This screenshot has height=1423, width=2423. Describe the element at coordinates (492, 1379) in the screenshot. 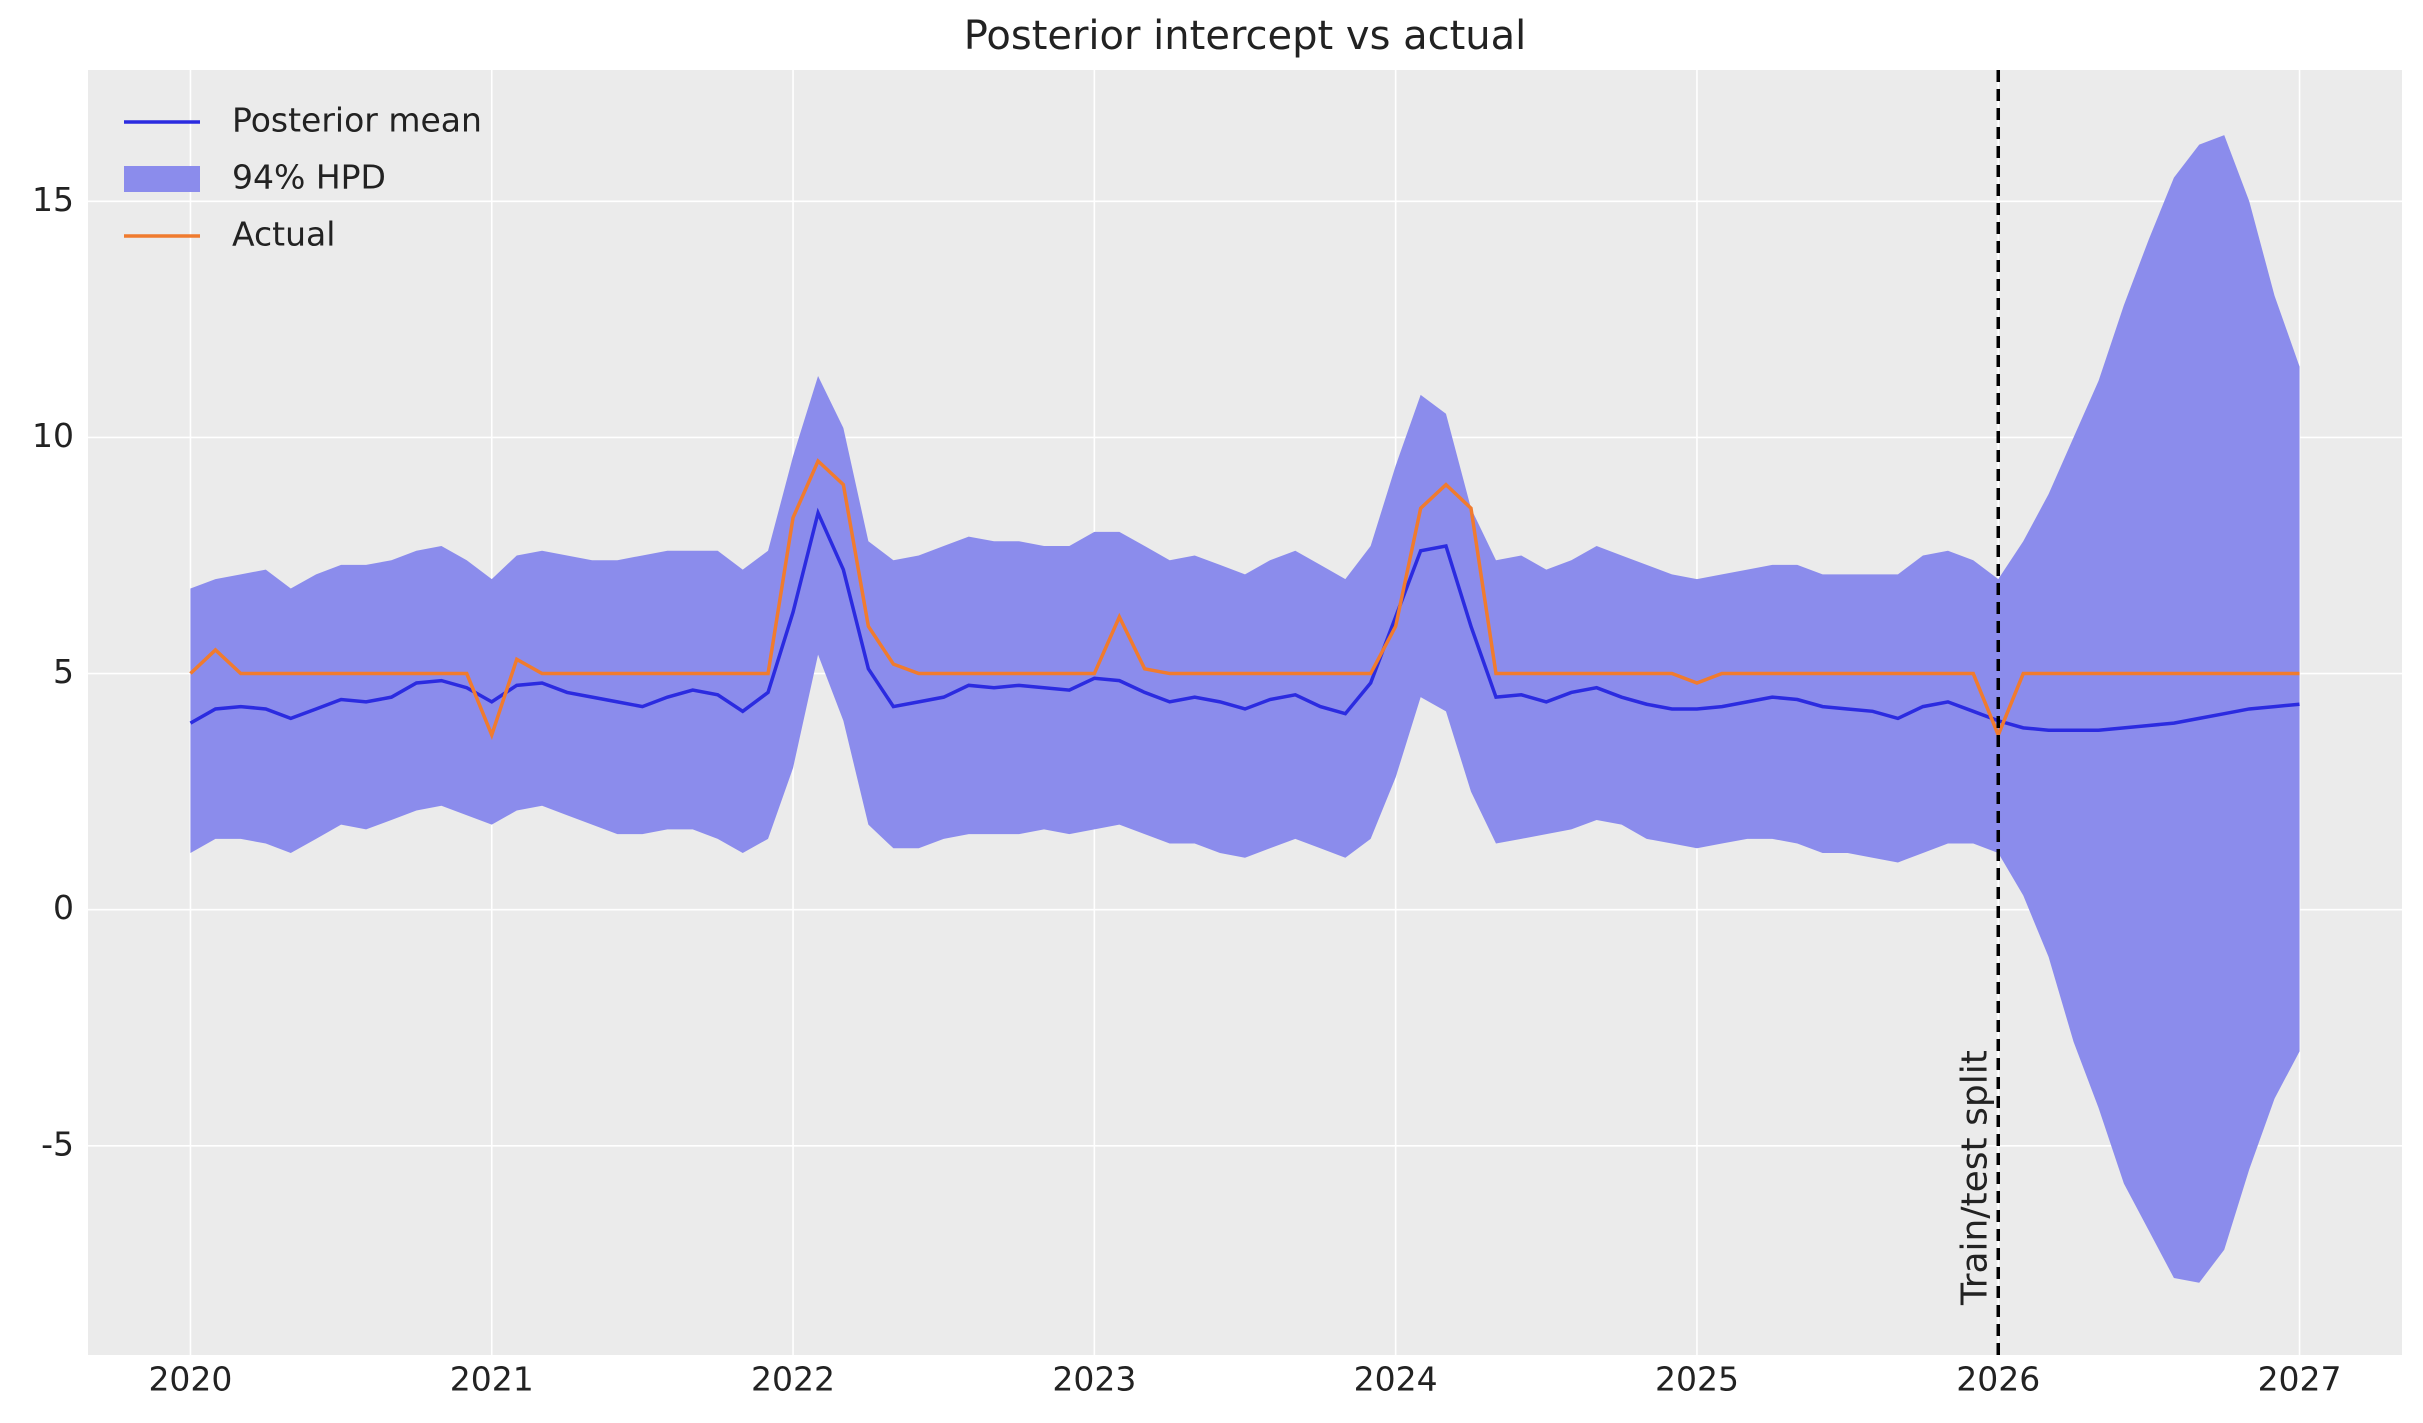

I see `x-tick-label: 2021` at that location.